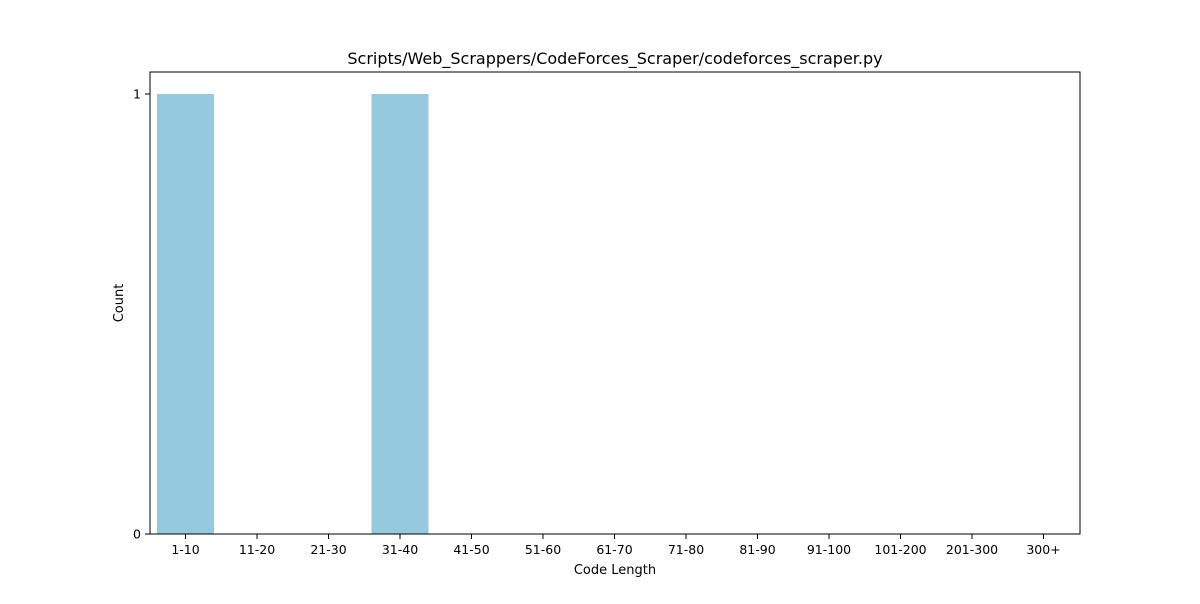 The image size is (1200, 604). I want to click on x-tick-label: 71-80, so click(686, 549).